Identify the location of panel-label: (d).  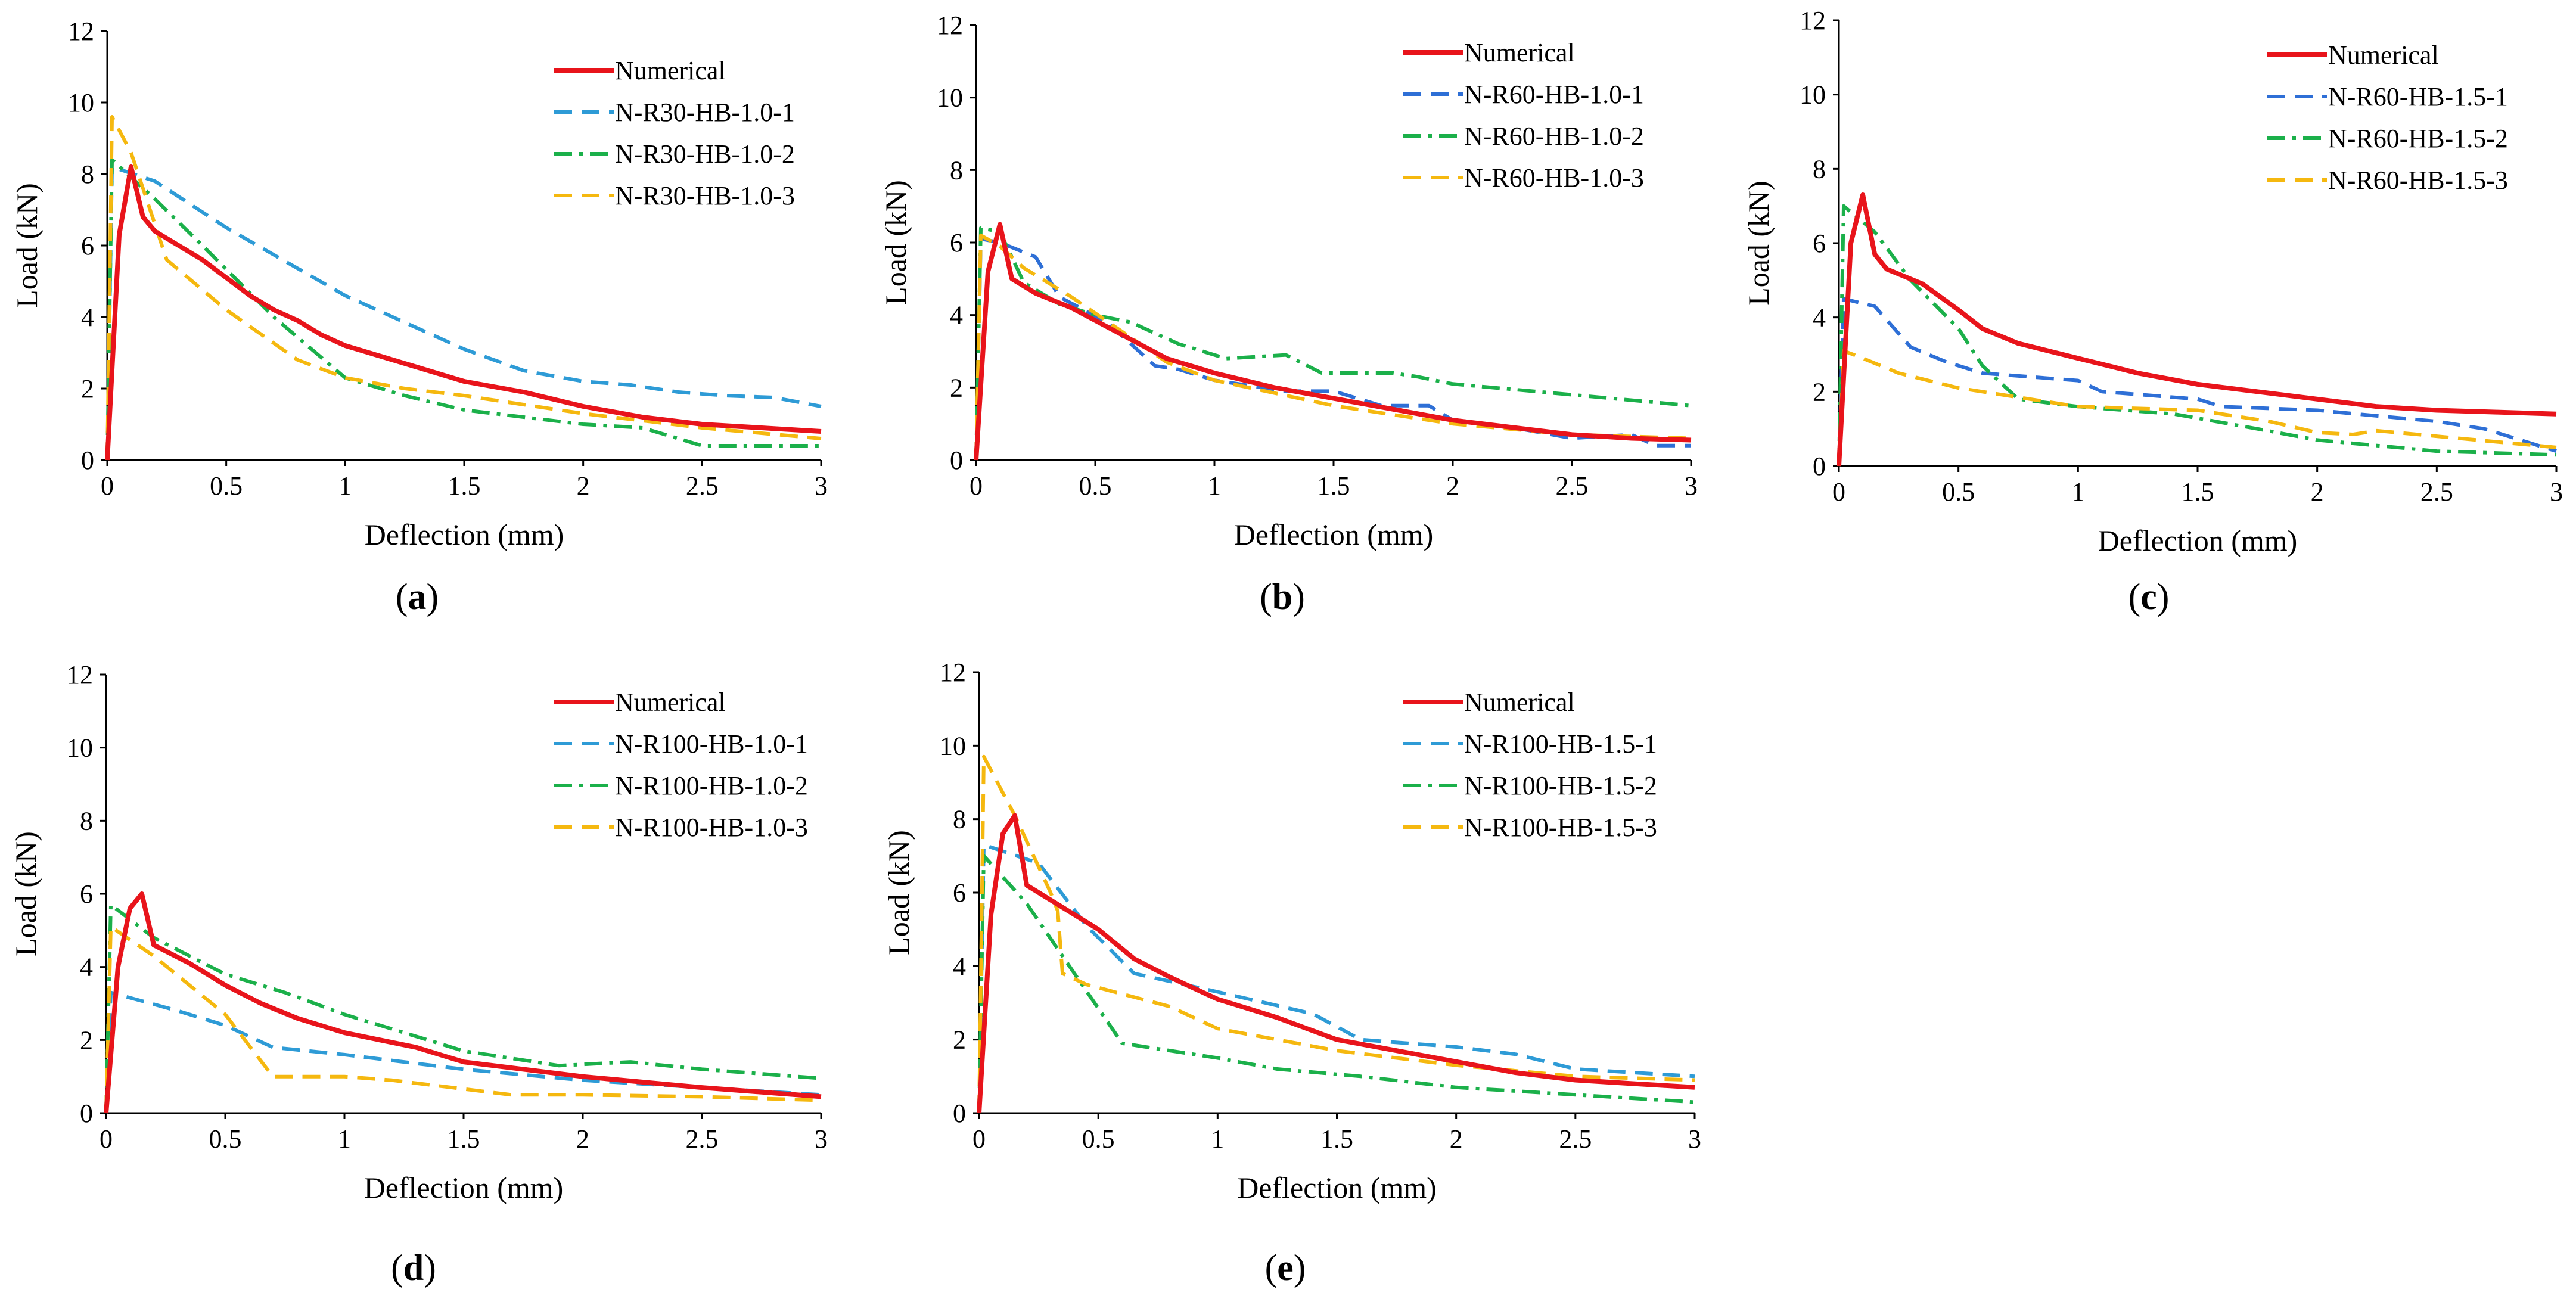
(413, 1268).